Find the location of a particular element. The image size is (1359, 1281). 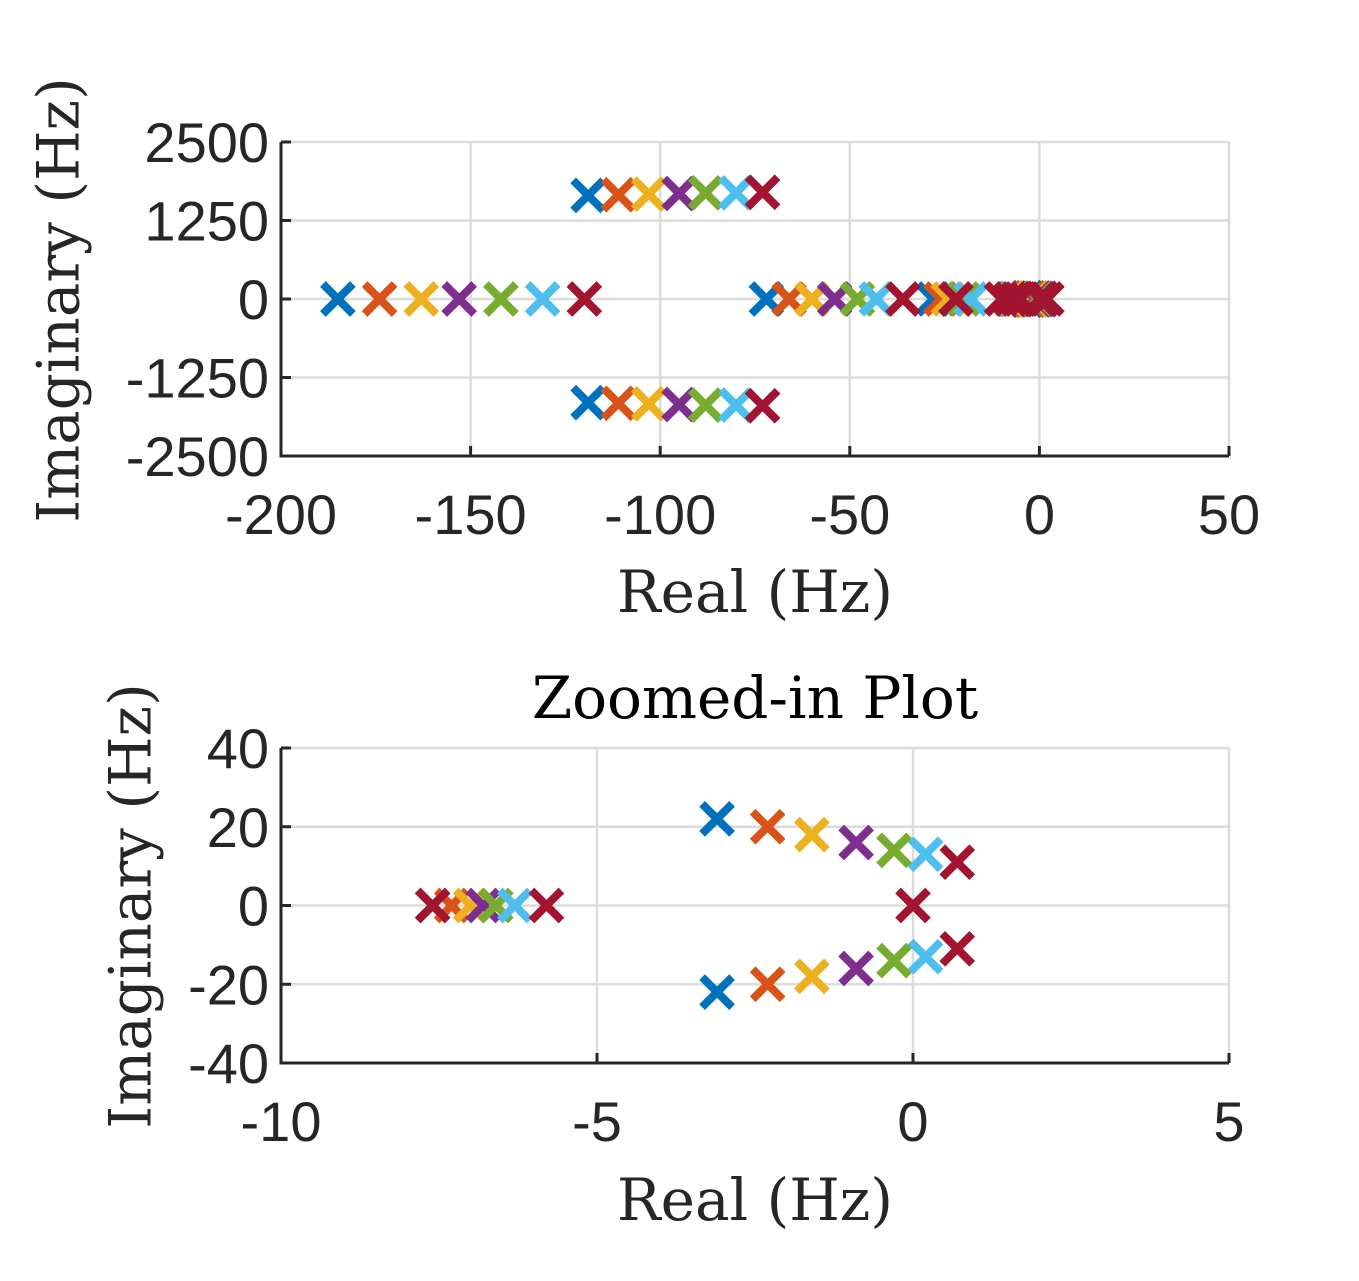

x-tick-label: -10 is located at coordinates (281, 1121).